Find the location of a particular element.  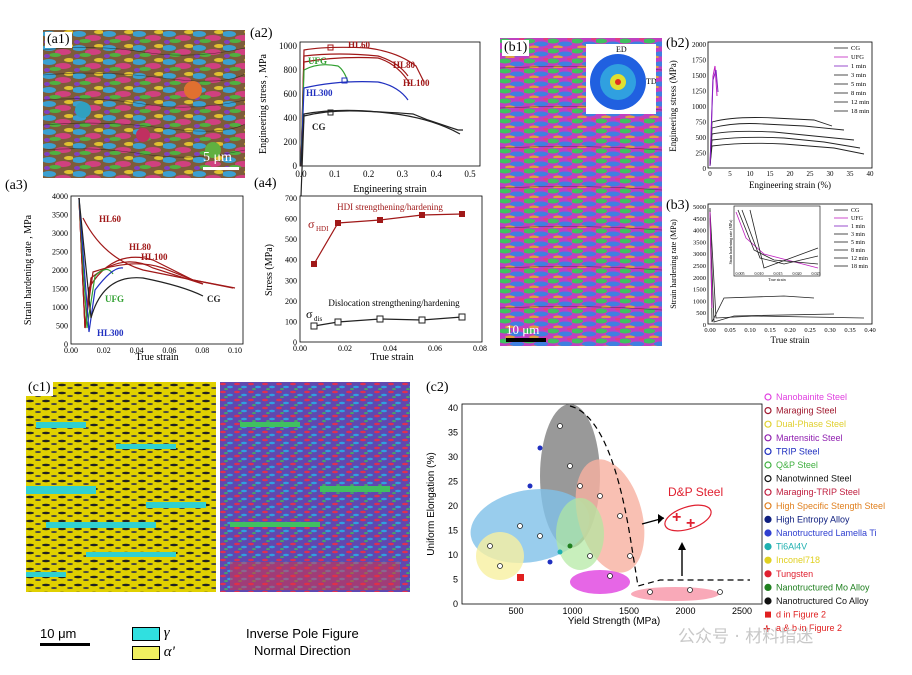

legend-entry: 5 min is located at coordinates (859, 84).